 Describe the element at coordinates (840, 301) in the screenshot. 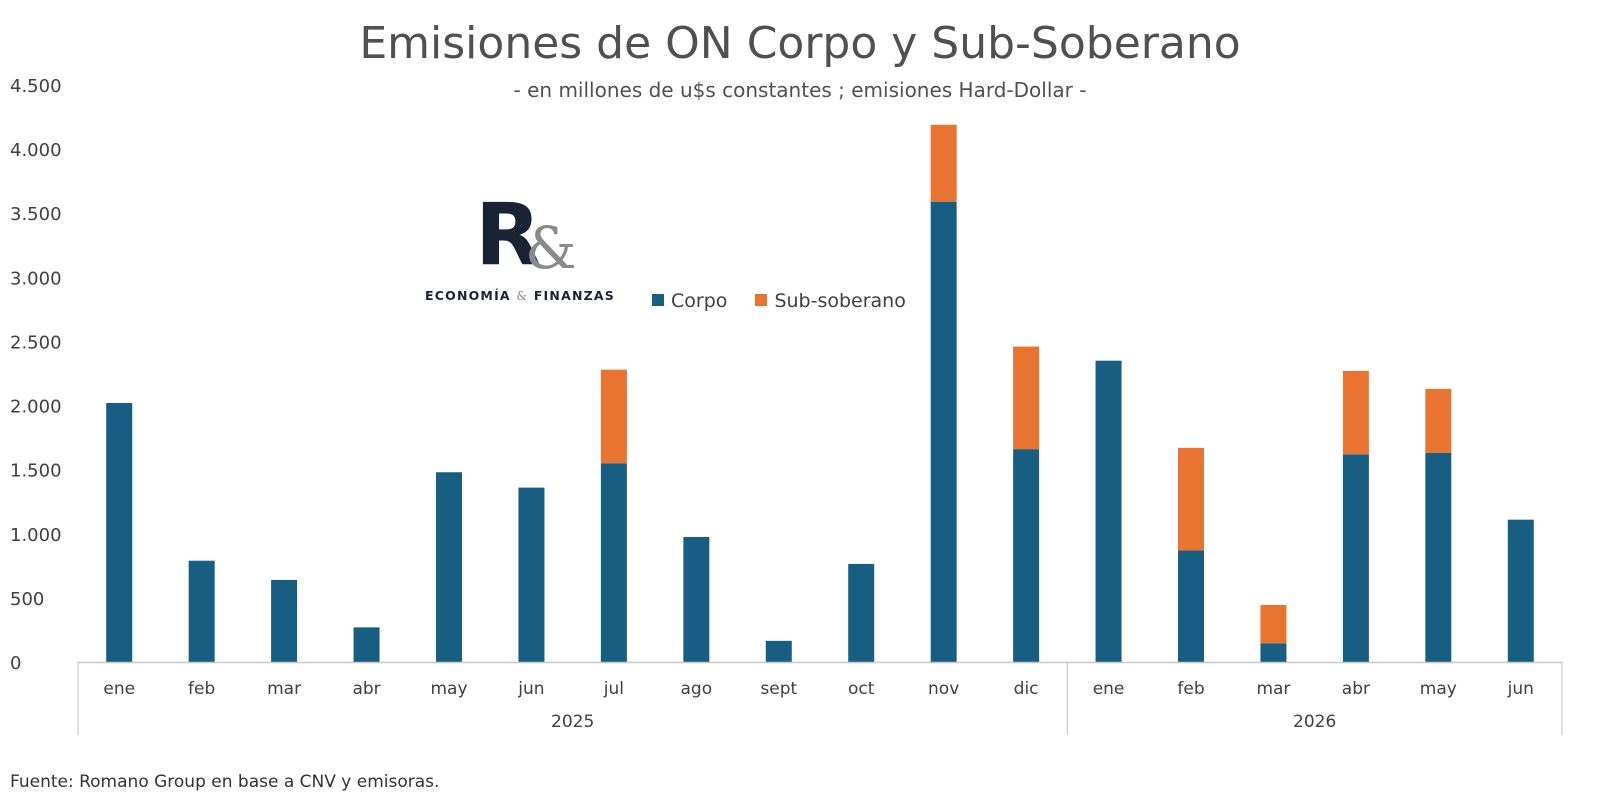

I see `legend-label-sub-soberano: Sub-soberano` at that location.